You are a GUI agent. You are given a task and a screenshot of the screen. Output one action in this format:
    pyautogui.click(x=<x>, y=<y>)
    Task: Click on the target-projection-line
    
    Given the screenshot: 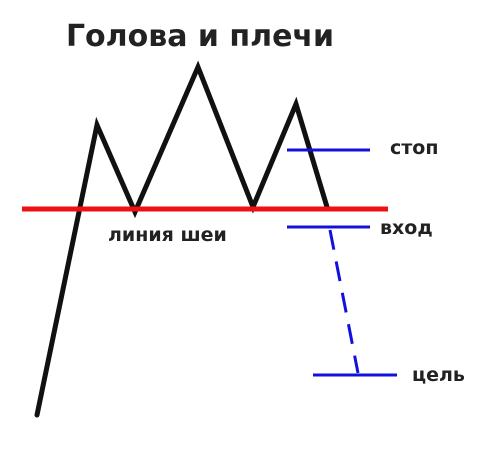 What is the action you would take?
    pyautogui.click(x=344, y=301)
    